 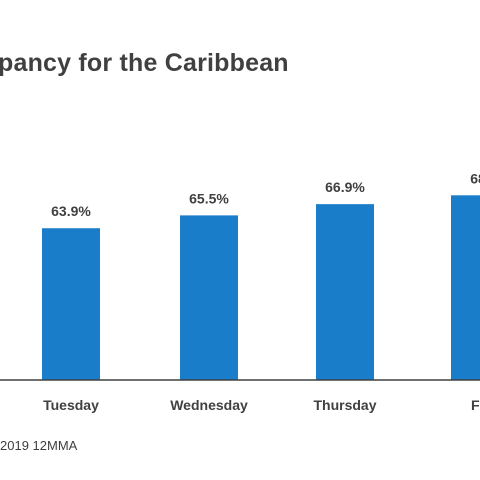 What do you see at coordinates (261, 405) in the screenshot?
I see `category-labels-group: Tuesday Wednesday Thursday Fri` at bounding box center [261, 405].